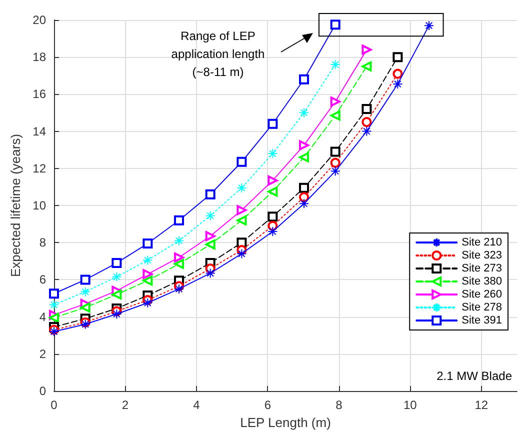 Image resolution: width=520 pixels, height=435 pixels. What do you see at coordinates (42, 279) in the screenshot?
I see `y-tick-label: 6` at bounding box center [42, 279].